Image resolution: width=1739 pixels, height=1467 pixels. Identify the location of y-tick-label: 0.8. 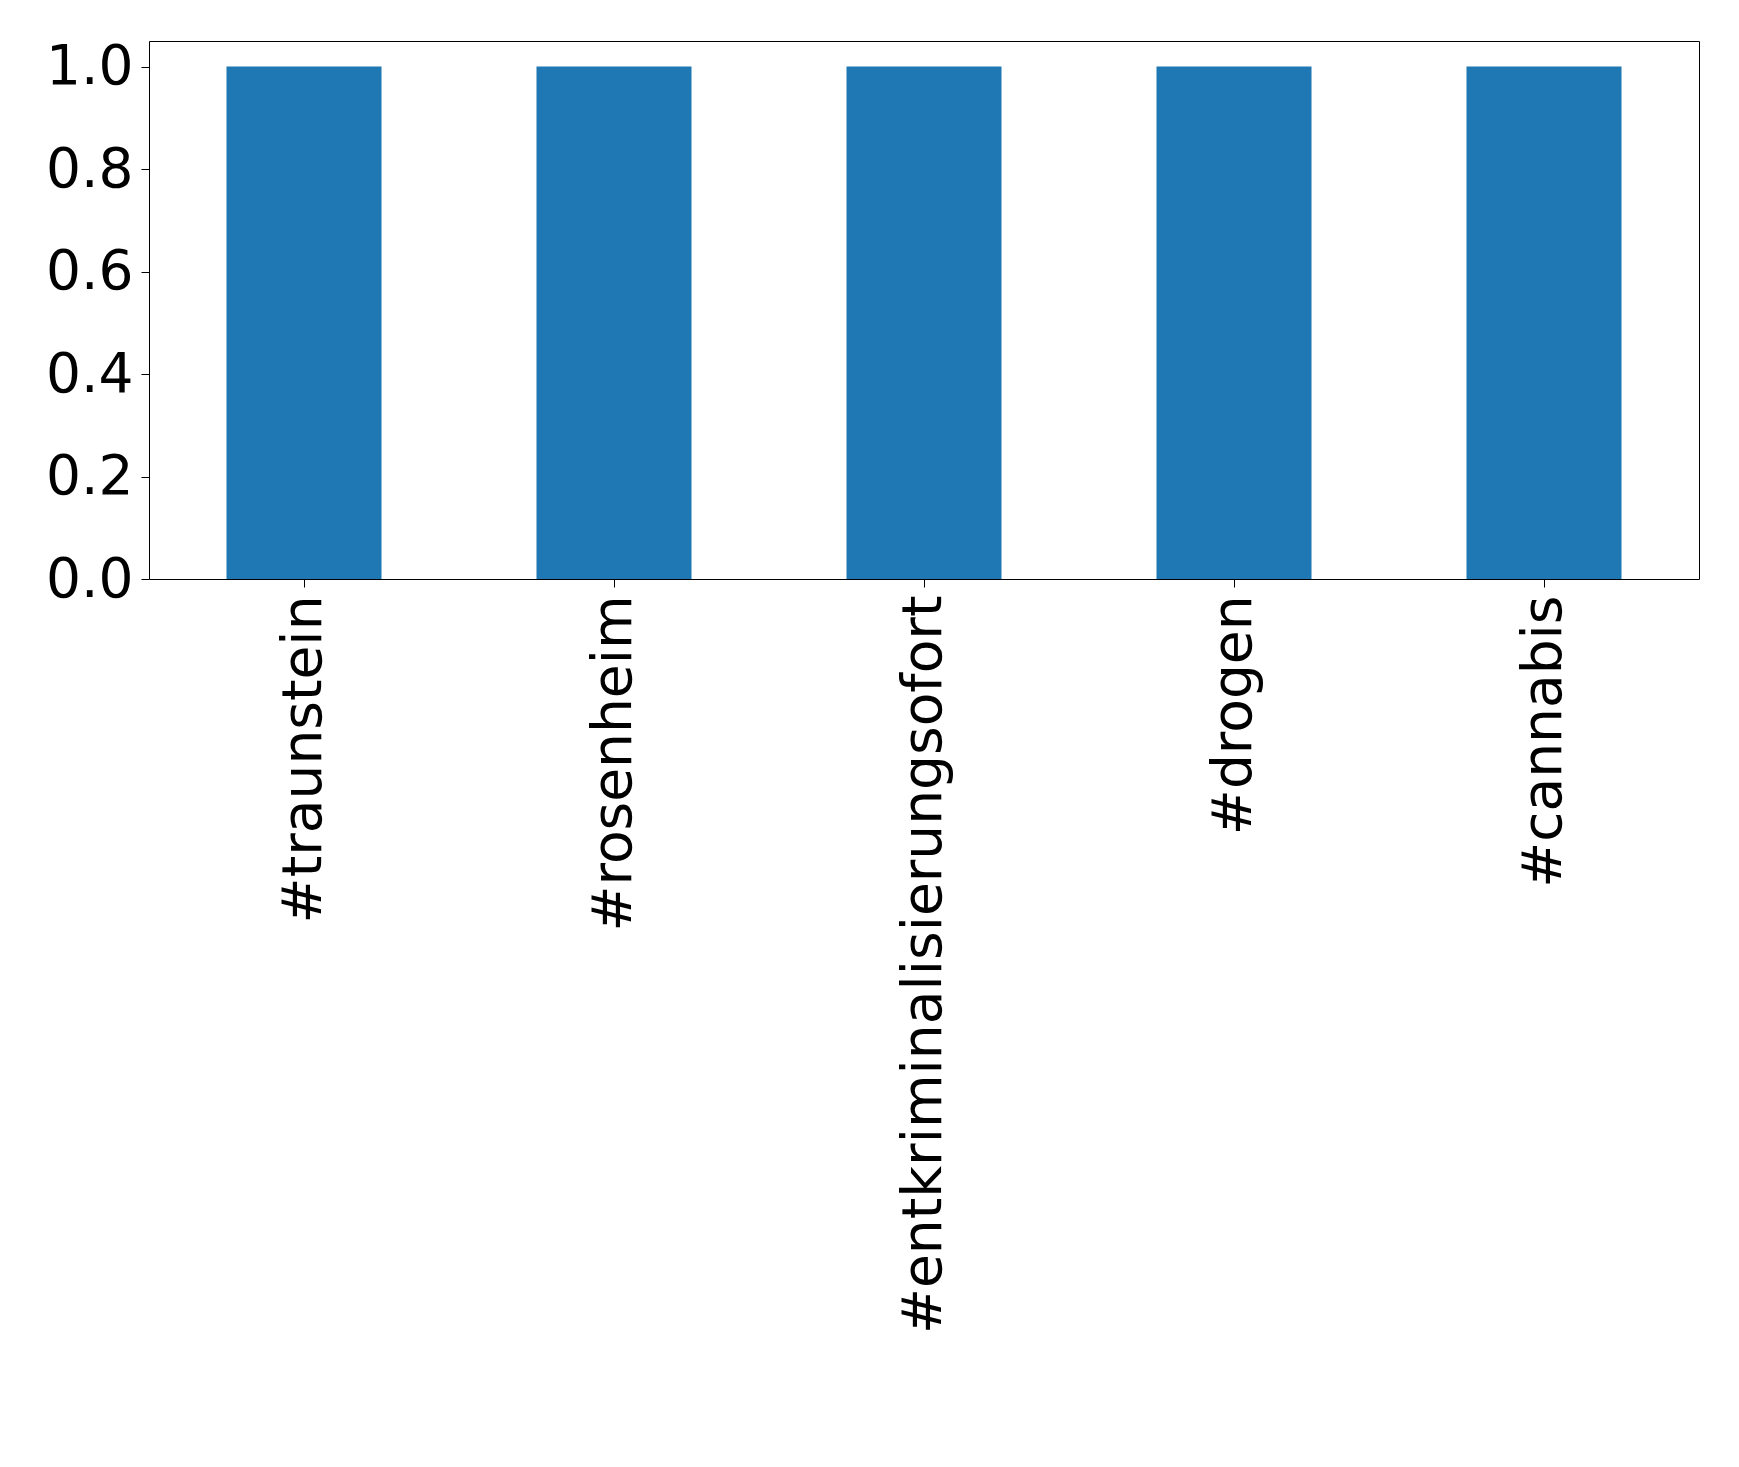
(90, 167).